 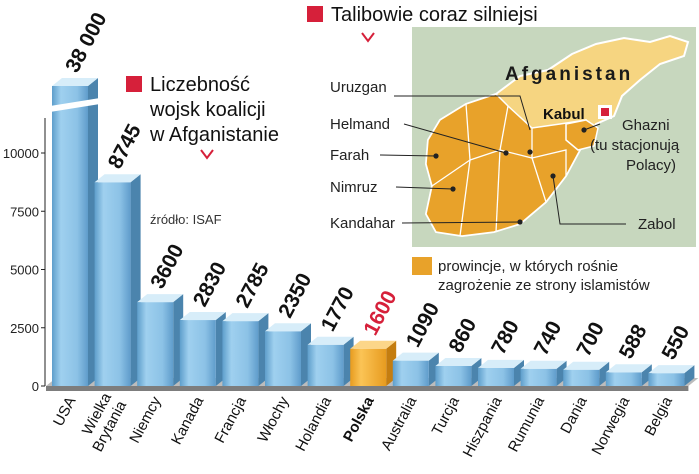 I want to click on chart-title-arrow, so click(x=207, y=154).